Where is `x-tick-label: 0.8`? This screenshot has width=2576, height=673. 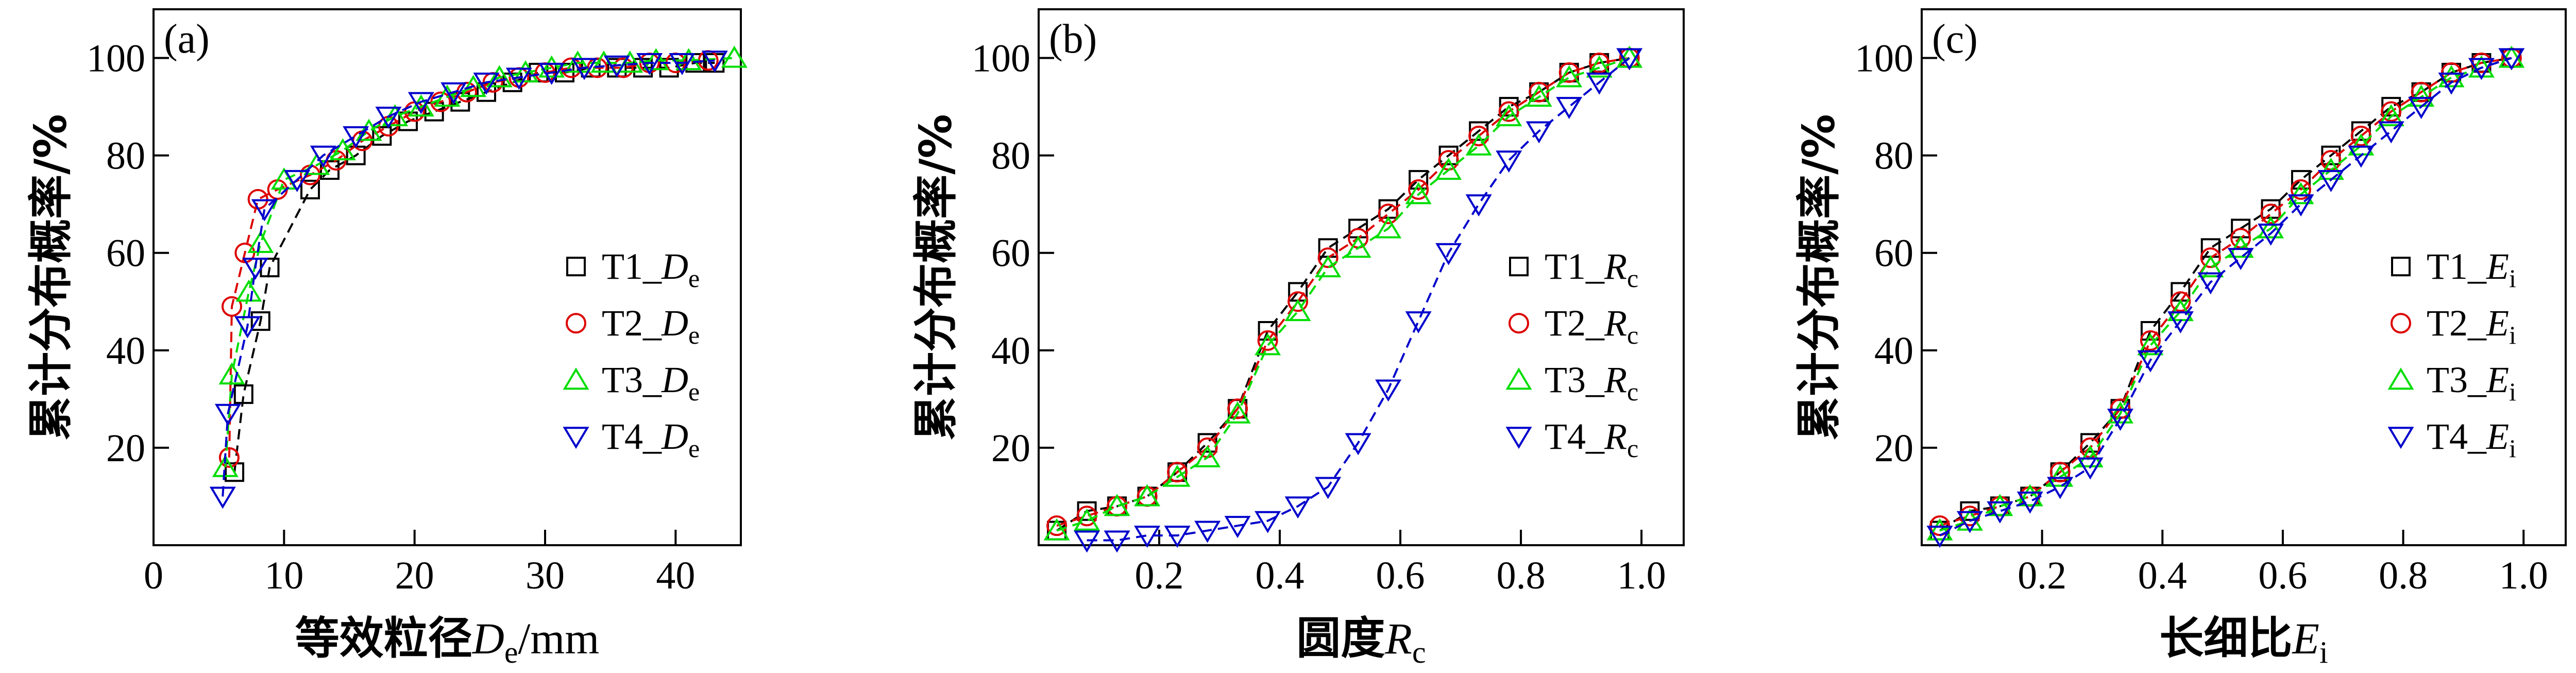
x-tick-label: 0.8 is located at coordinates (1521, 575).